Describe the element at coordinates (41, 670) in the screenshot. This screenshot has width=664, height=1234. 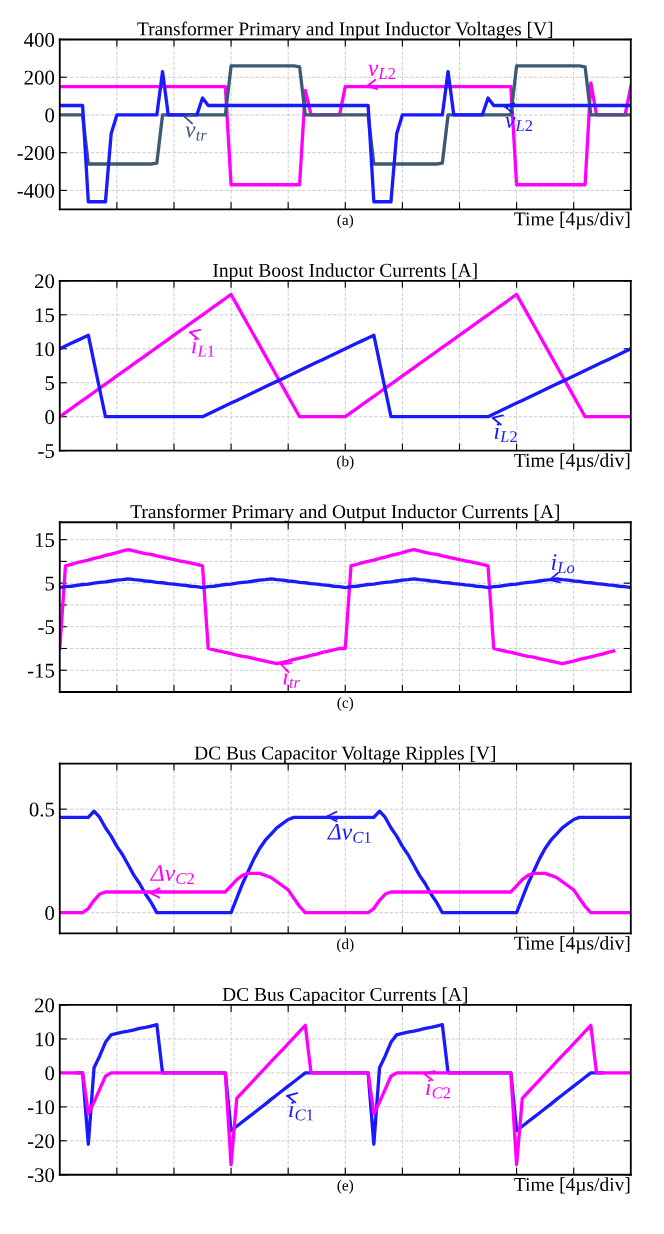
I see `y-tick-label: -15` at that location.